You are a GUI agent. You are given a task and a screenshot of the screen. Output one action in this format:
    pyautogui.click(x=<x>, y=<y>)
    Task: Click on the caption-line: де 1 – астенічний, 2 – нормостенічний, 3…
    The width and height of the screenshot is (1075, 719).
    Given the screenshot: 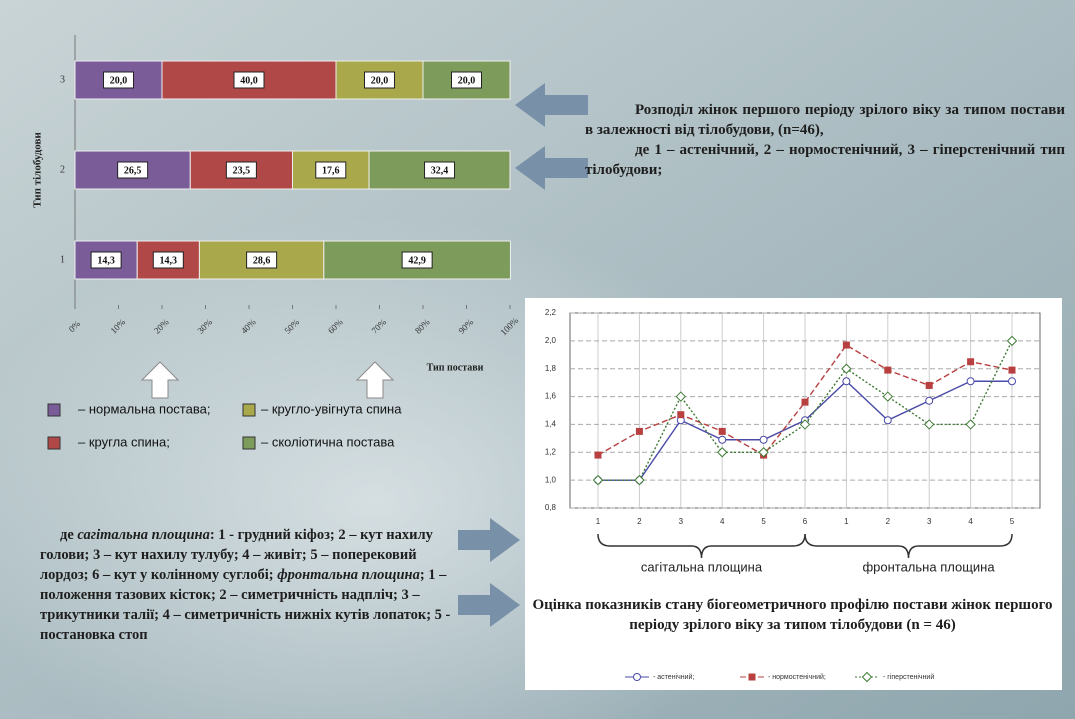 What is the action you would take?
    pyautogui.click(x=825, y=160)
    